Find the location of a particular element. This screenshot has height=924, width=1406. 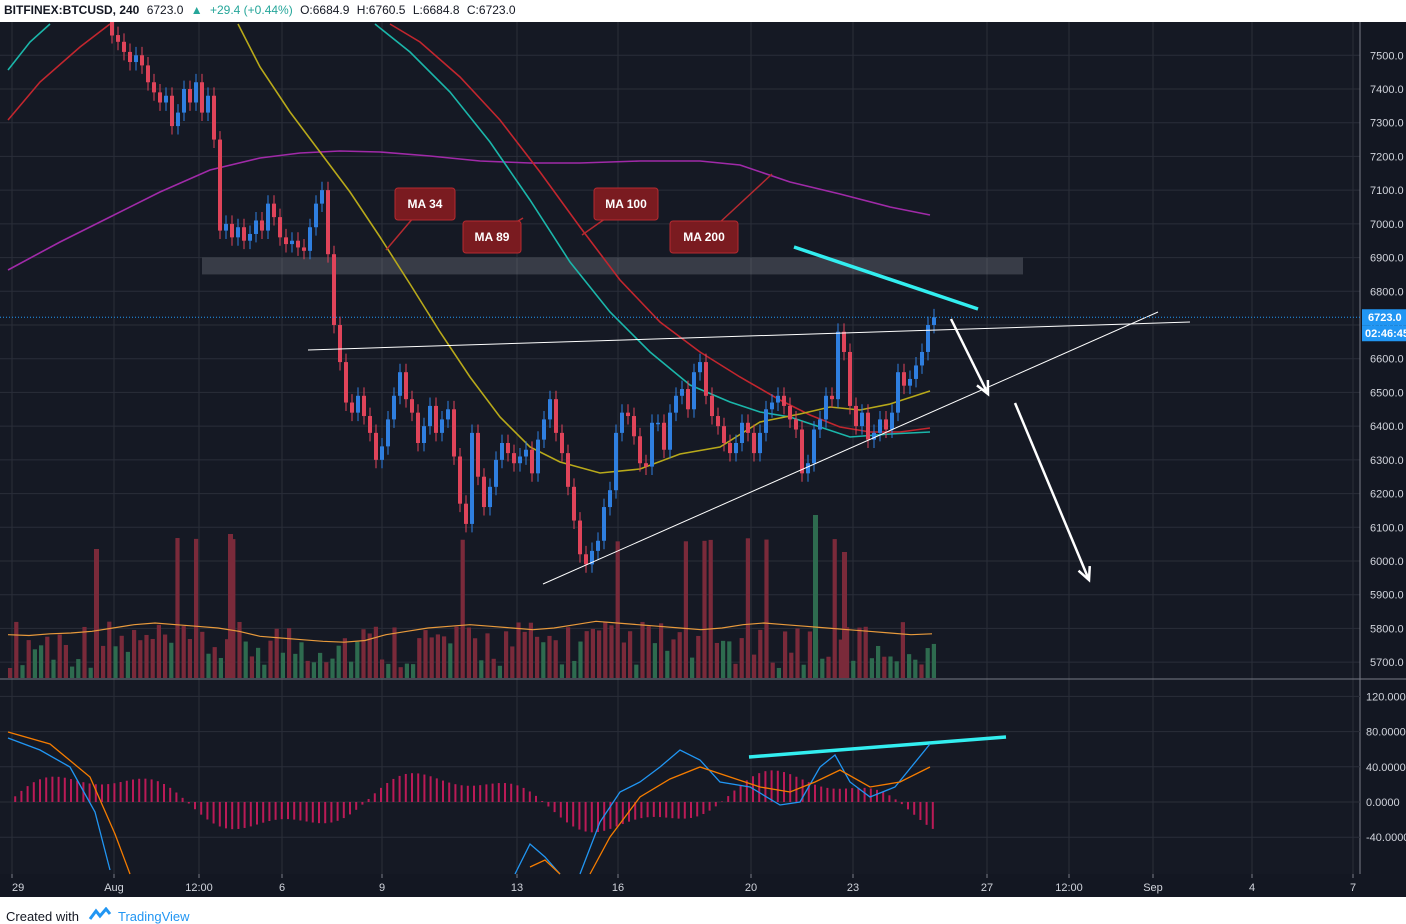

macd-line is located at coordinates (755, 809).